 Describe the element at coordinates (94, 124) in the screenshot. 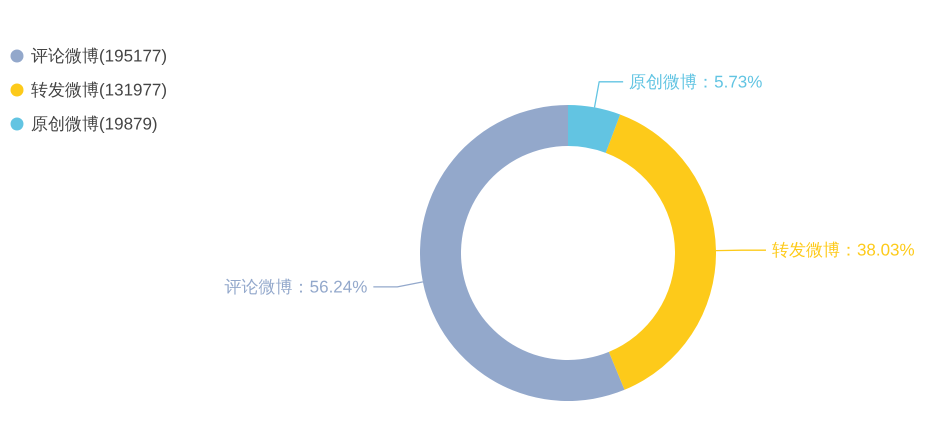

I see `legend-label: 原创微博(19879)` at that location.